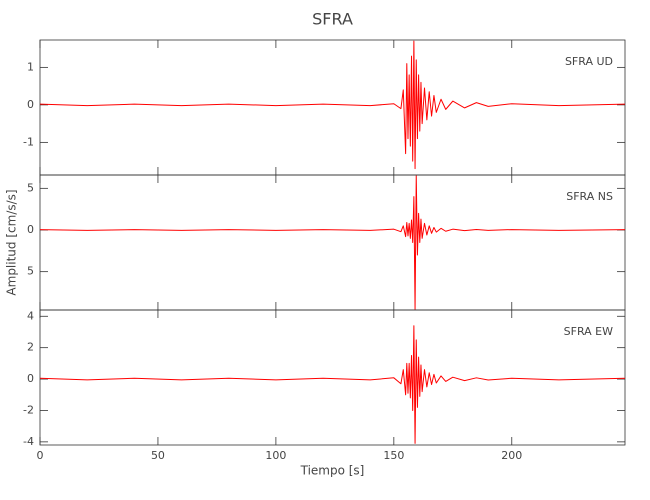 This screenshot has width=650, height=500. What do you see at coordinates (275, 455) in the screenshot?
I see `x-tick-label: 100` at bounding box center [275, 455].